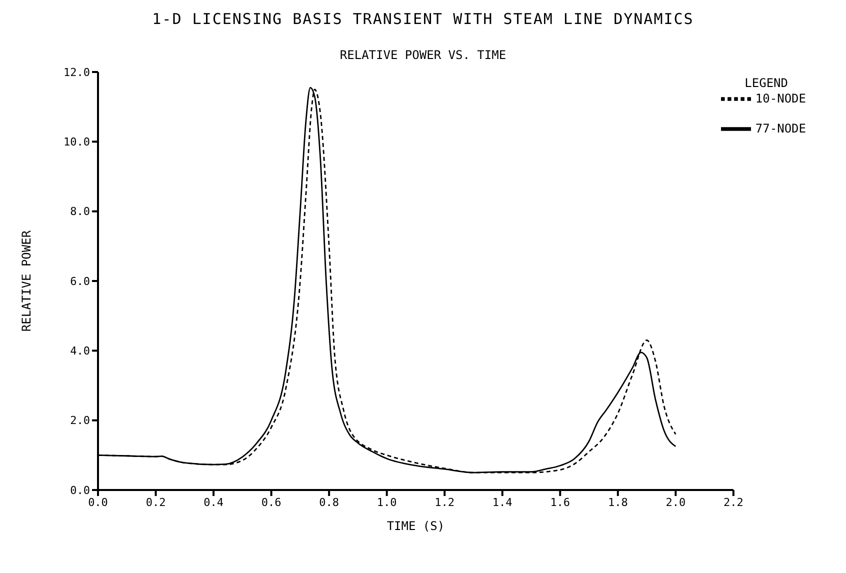 The image size is (846, 573). Describe the element at coordinates (780, 98) in the screenshot. I see `legend-label: 10-NODE` at that location.